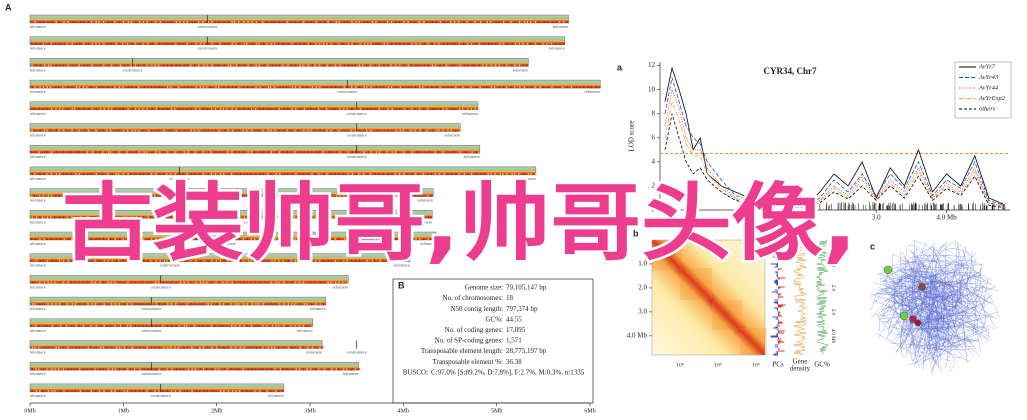 The height and width of the screenshot is (420, 1027). What do you see at coordinates (667, 255) in the screenshot?
I see `tad-block` at bounding box center [667, 255].